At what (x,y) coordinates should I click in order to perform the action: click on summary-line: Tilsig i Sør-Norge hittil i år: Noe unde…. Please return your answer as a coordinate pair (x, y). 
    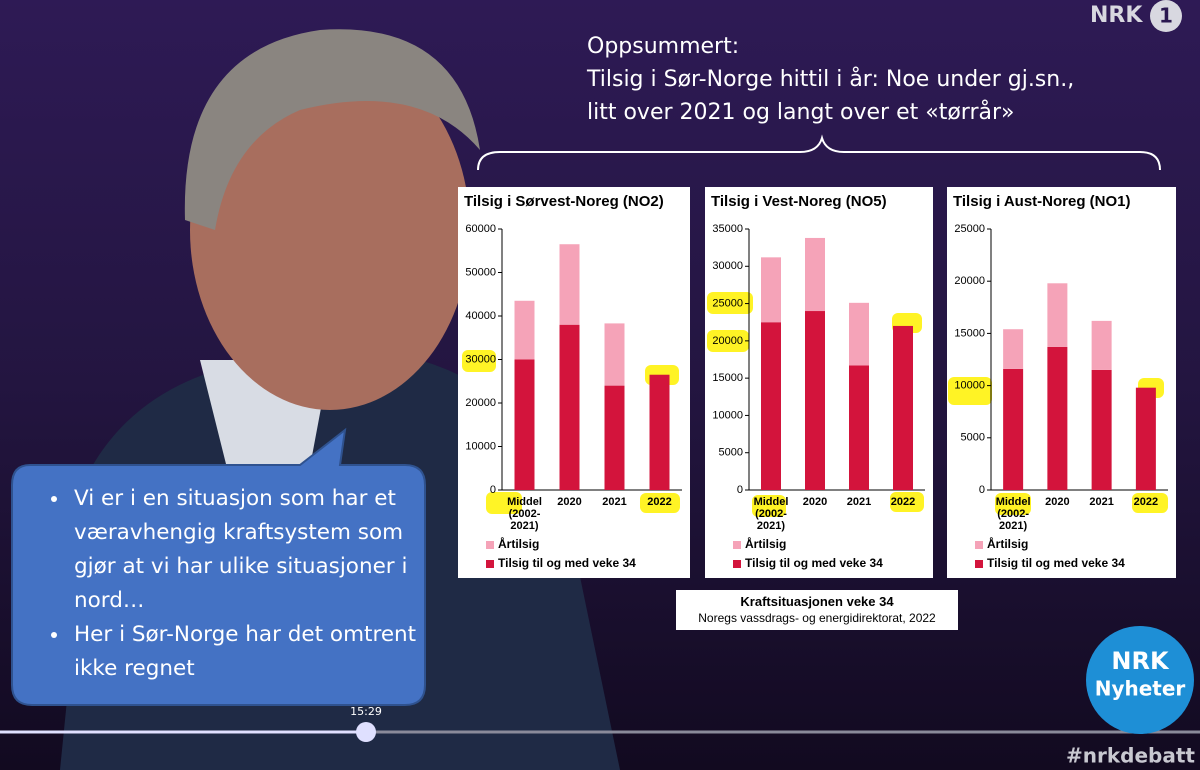
    Looking at the image, I should click on (831, 79).